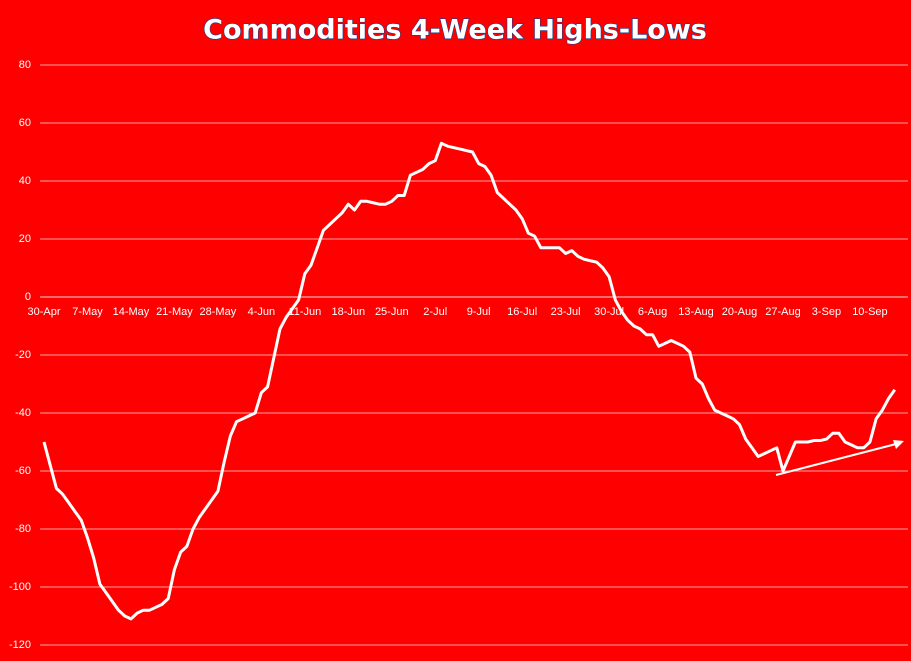 The image size is (911, 661). Describe the element at coordinates (25, 181) in the screenshot. I see `y-tick-label: 40` at that location.